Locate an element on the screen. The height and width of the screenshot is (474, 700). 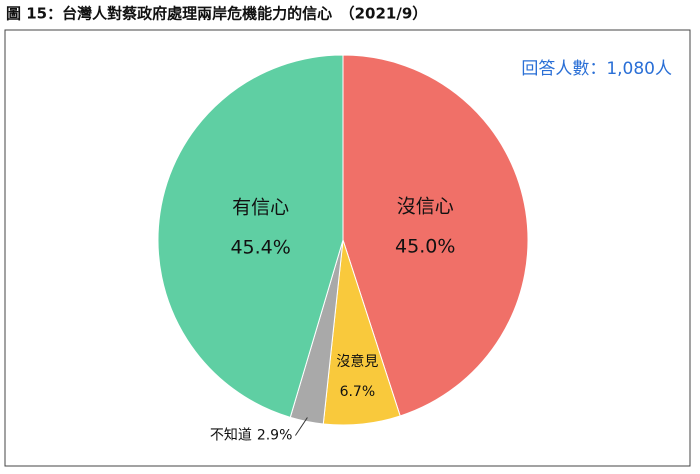
slice-label: 不知道 2.9% is located at coordinates (251, 434).